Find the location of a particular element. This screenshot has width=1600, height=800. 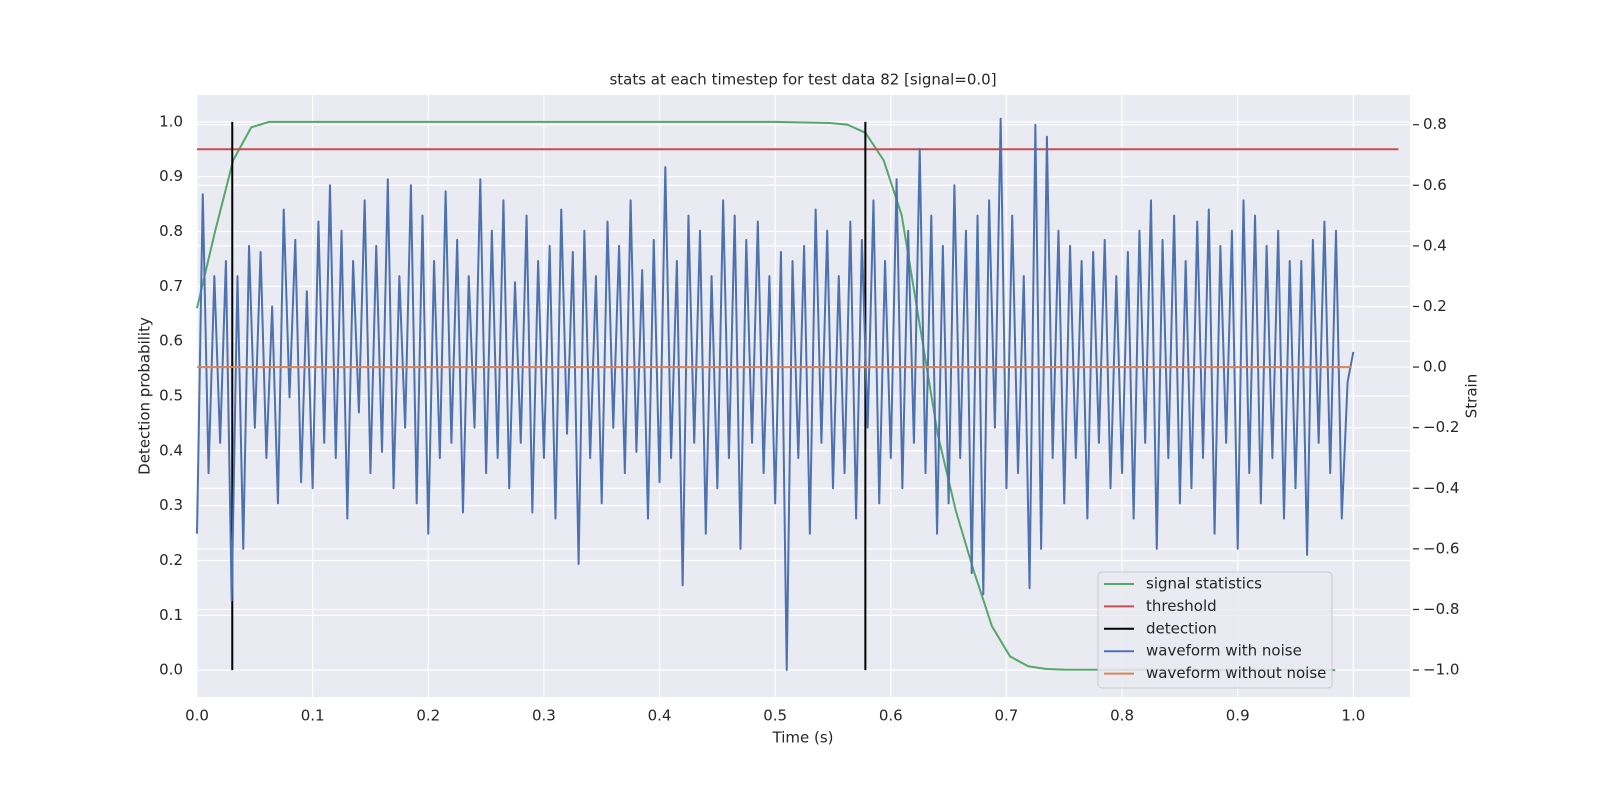

y-tick-label: 0.6 is located at coordinates (171, 341).